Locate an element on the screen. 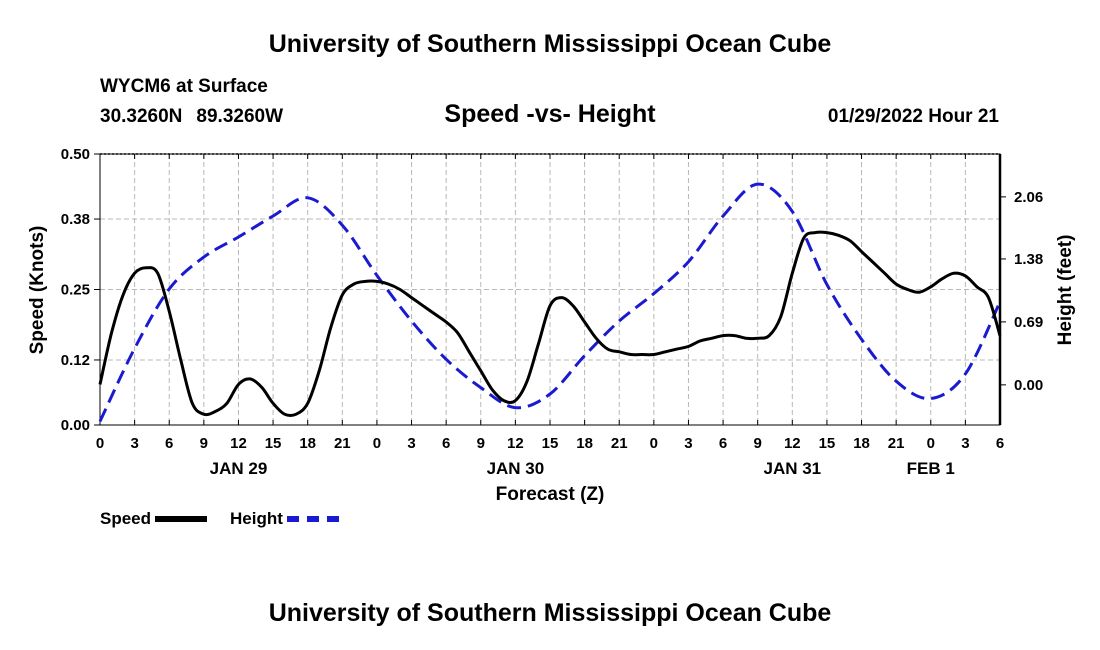 Image resolution: width=1100 pixels, height=650 pixels. y-tick-label: 0.50 is located at coordinates (75, 154).